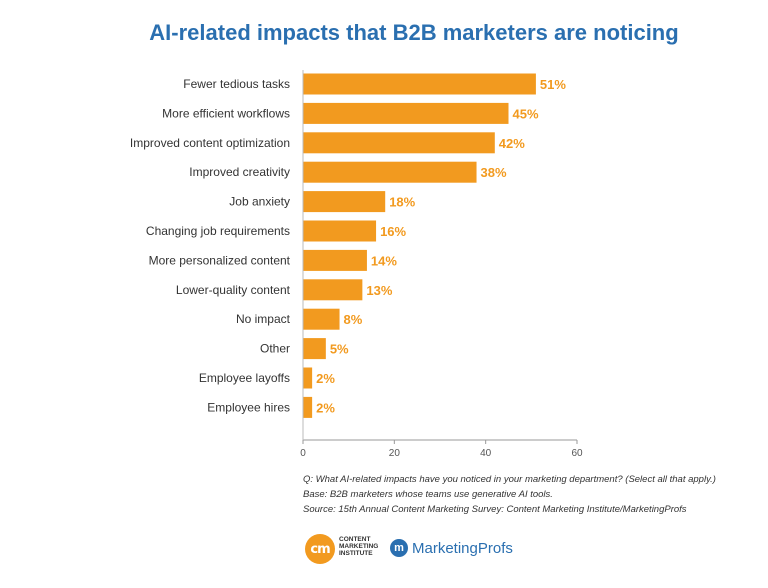 Image resolution: width=768 pixels, height=588 pixels. I want to click on x-tick-label: 0, so click(303, 453).